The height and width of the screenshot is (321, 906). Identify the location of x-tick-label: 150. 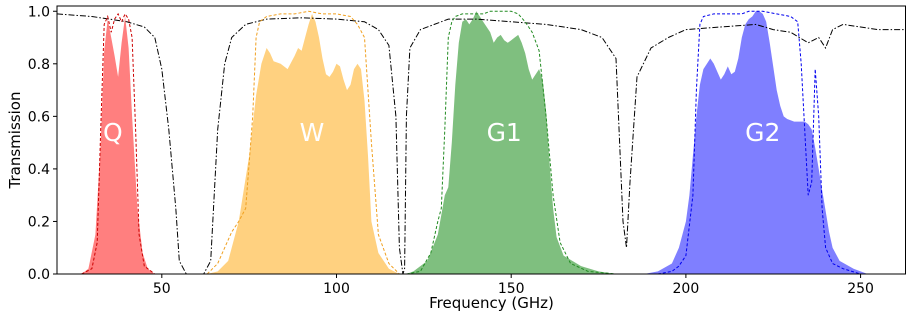
(511, 289).